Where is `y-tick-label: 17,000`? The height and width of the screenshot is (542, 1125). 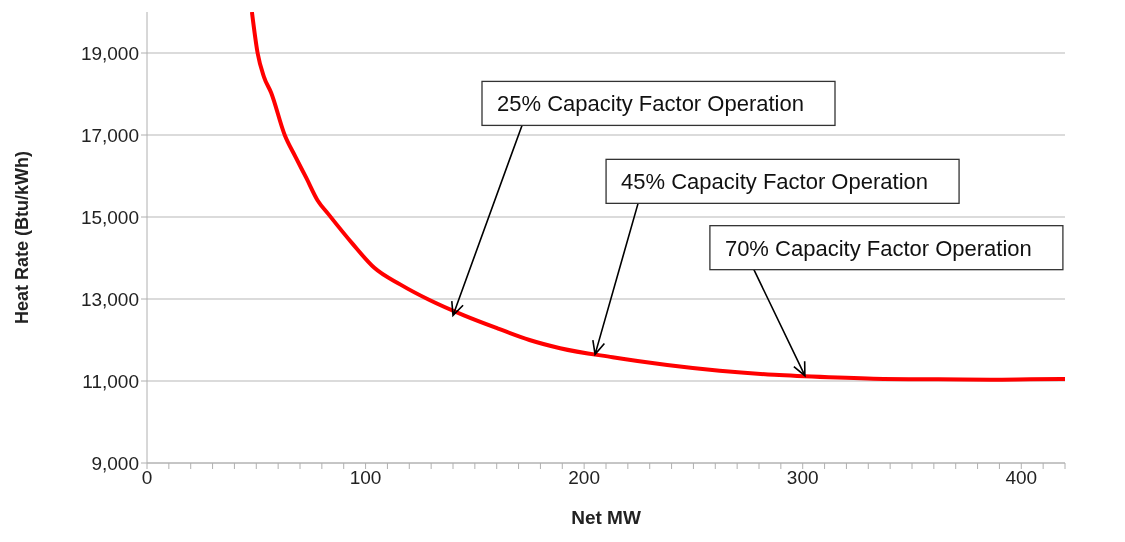 y-tick-label: 17,000 is located at coordinates (109, 135).